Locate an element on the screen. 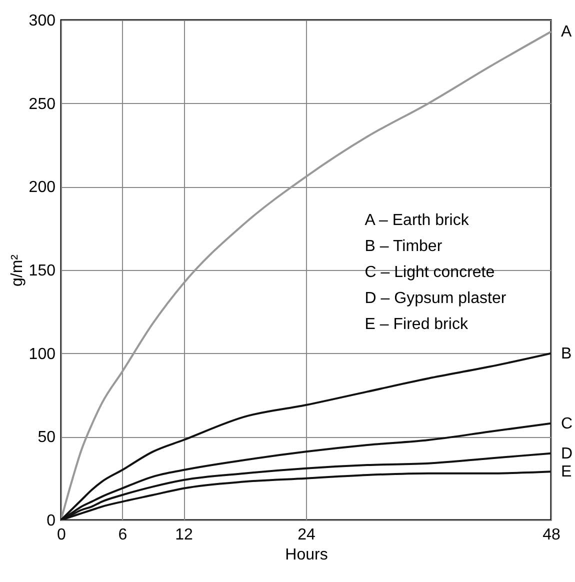 Image resolution: width=575 pixels, height=582 pixels. y-tick-label: 250 is located at coordinates (42, 104).